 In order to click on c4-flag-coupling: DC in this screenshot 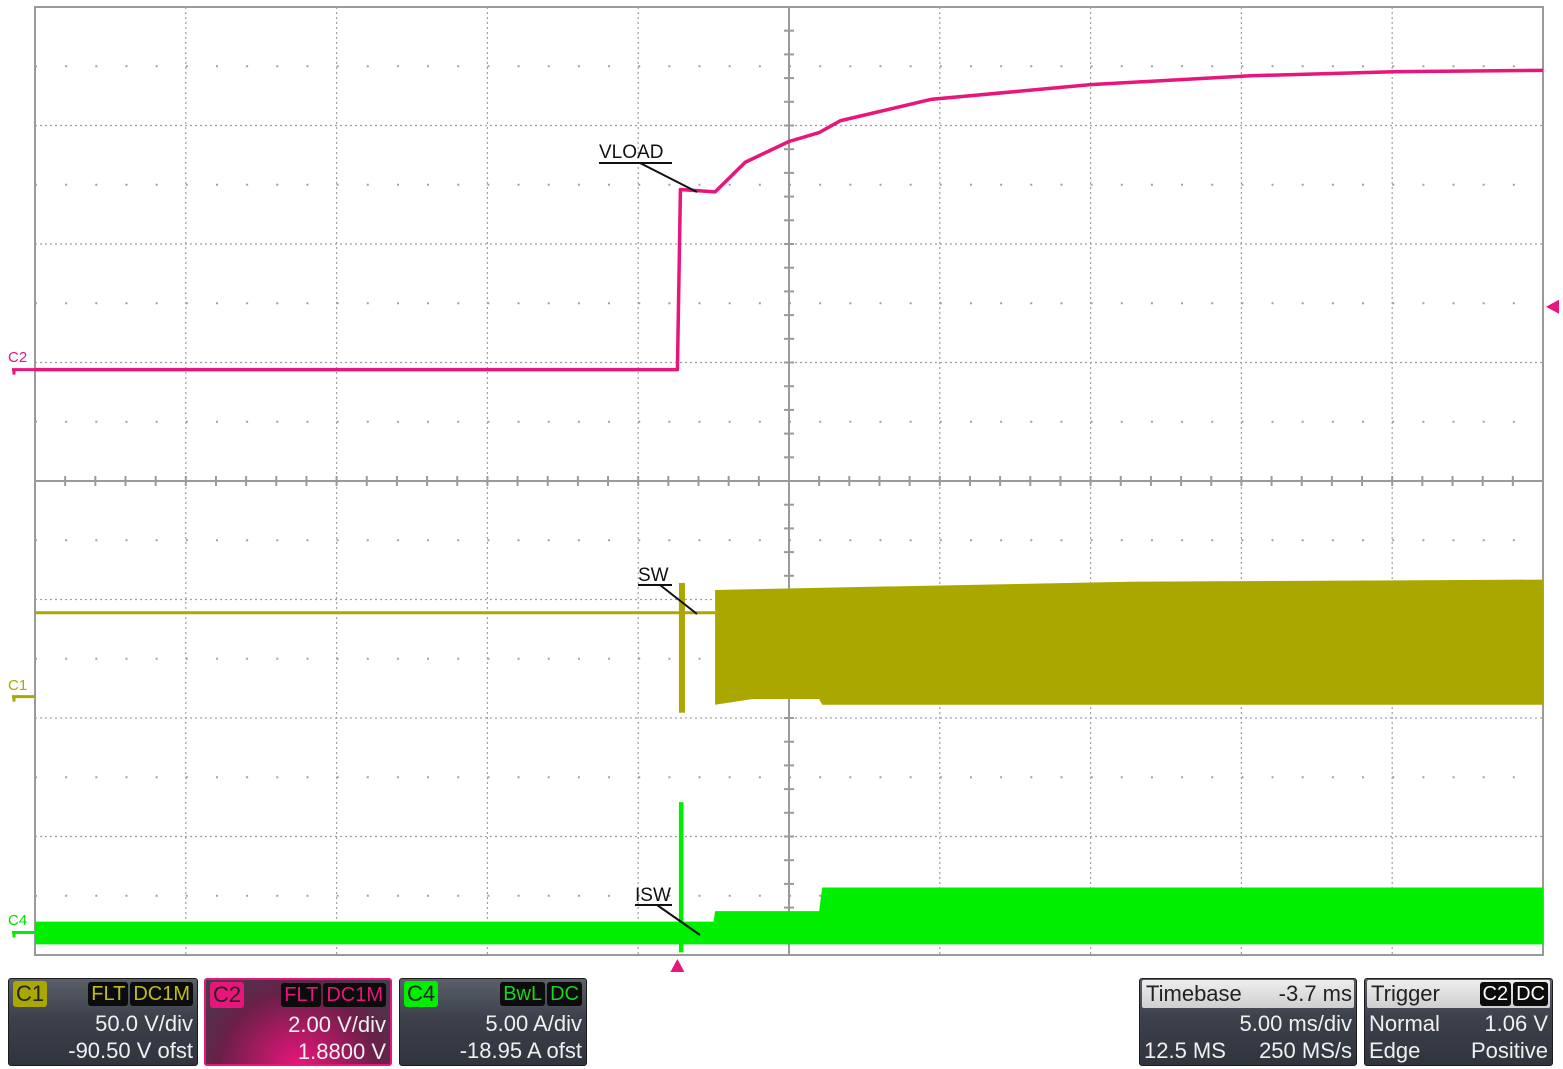, I will do `click(564, 994)`.